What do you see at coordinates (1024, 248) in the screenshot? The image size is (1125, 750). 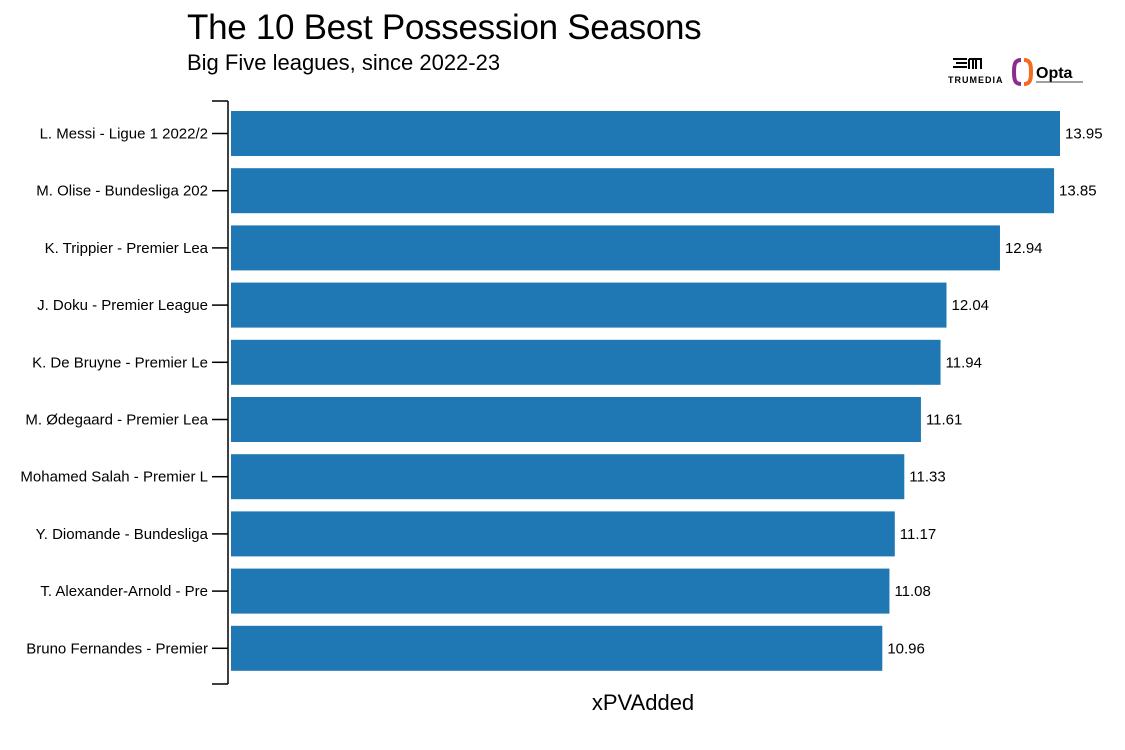 I see `bar-value-label: 12.94` at bounding box center [1024, 248].